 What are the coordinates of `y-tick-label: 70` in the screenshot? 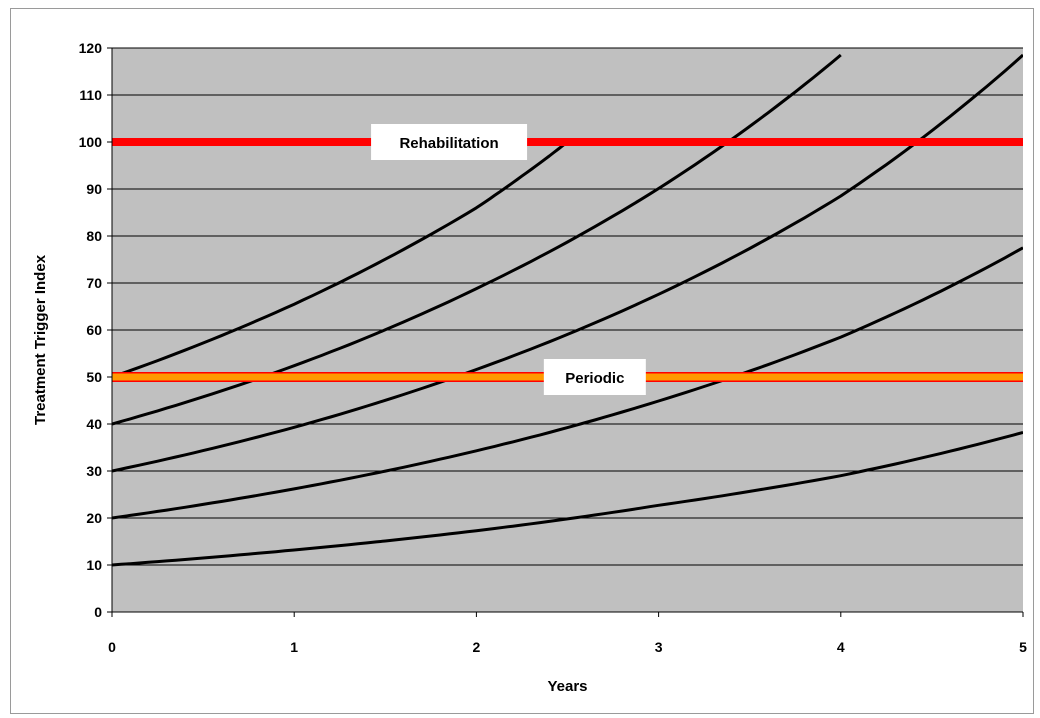 It's located at (94, 283).